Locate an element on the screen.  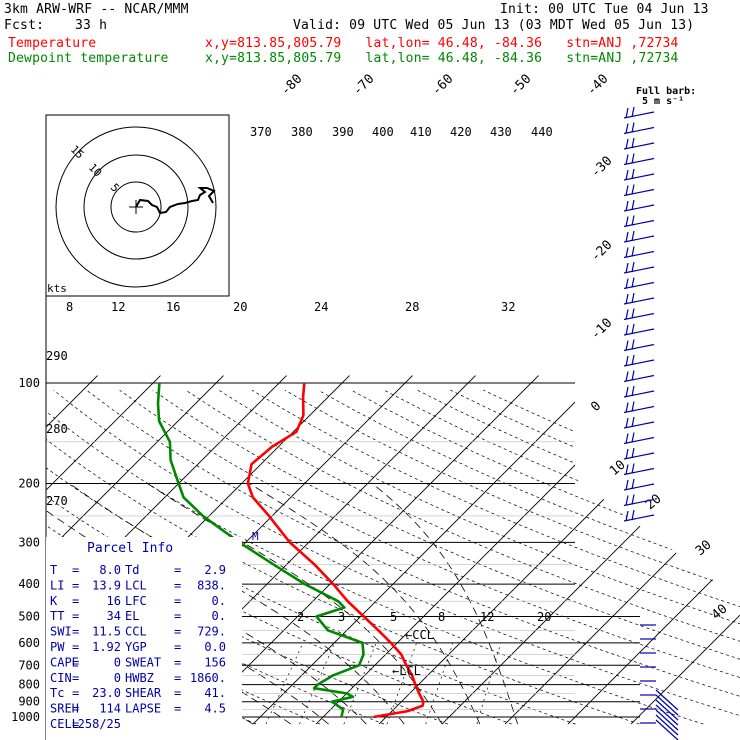
mixing-label-upper: 8 is located at coordinates (69, 307).